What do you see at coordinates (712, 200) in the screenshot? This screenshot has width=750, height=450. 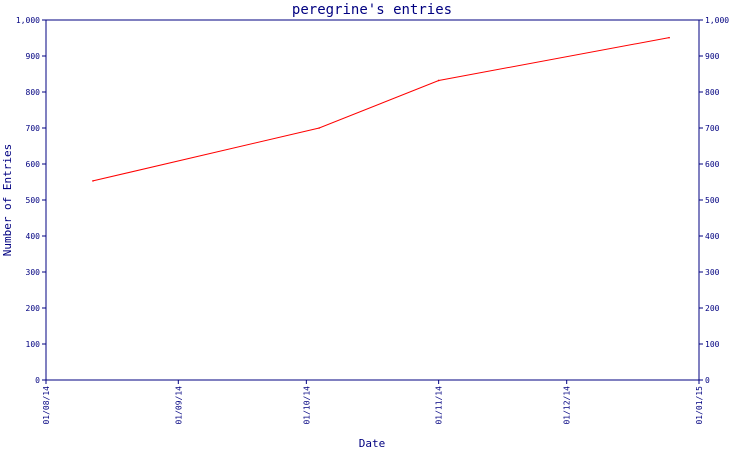 I see `y-tick-label-right: 500` at bounding box center [712, 200].